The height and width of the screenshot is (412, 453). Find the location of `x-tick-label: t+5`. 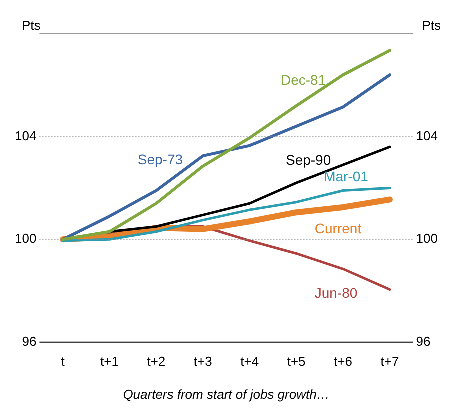

x-tick-label: t+5 is located at coordinates (296, 361).